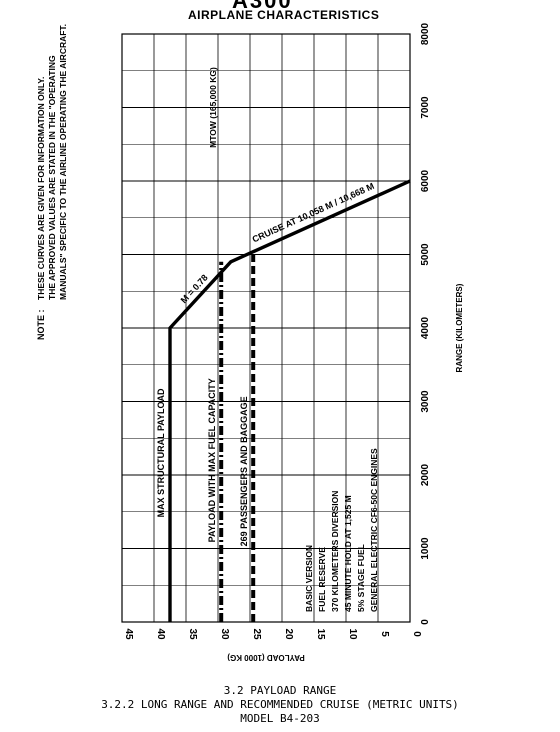 This screenshot has width=560, height=732. What do you see at coordinates (244, 471) in the screenshot?
I see `annotation-passengers: 269 PASSENGERS AND BAGGAGE` at bounding box center [244, 471].